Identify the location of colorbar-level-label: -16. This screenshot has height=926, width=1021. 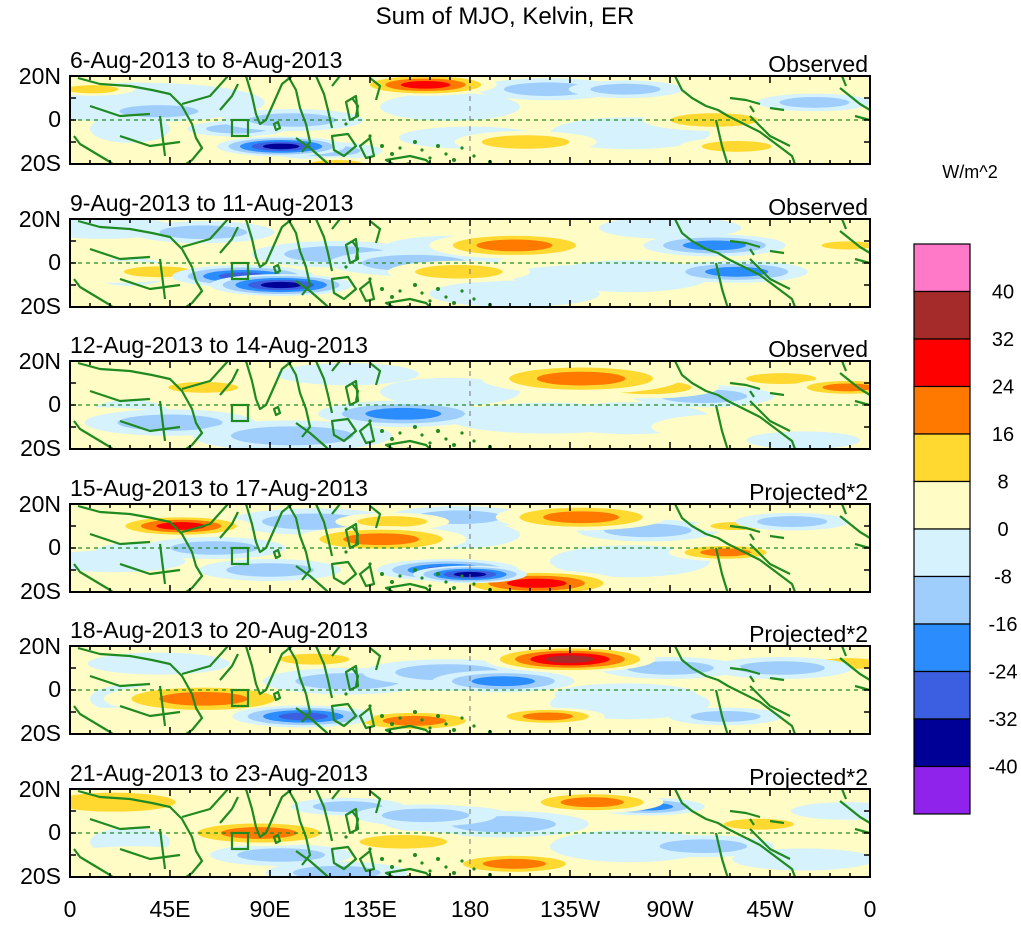
(1003, 625).